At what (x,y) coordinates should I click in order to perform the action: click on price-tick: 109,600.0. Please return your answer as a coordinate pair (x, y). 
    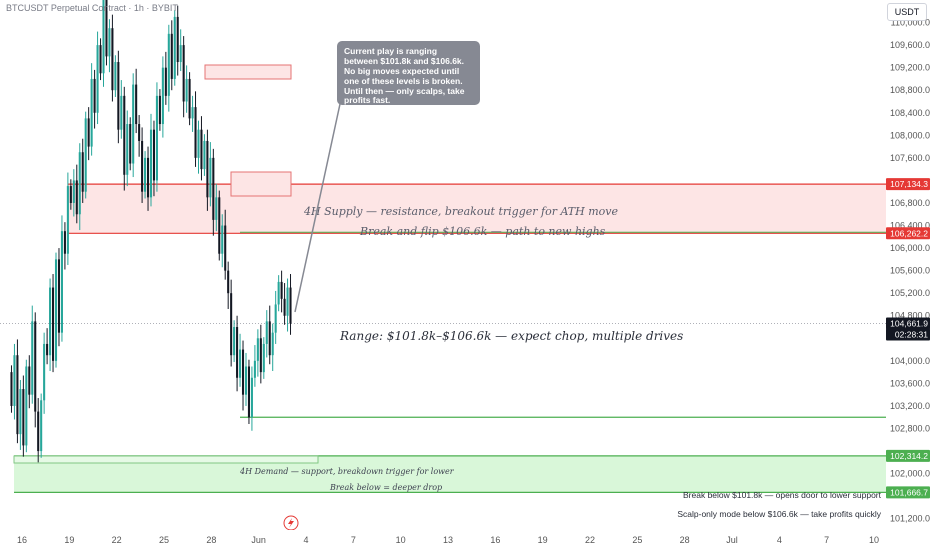
    Looking at the image, I should click on (910, 45).